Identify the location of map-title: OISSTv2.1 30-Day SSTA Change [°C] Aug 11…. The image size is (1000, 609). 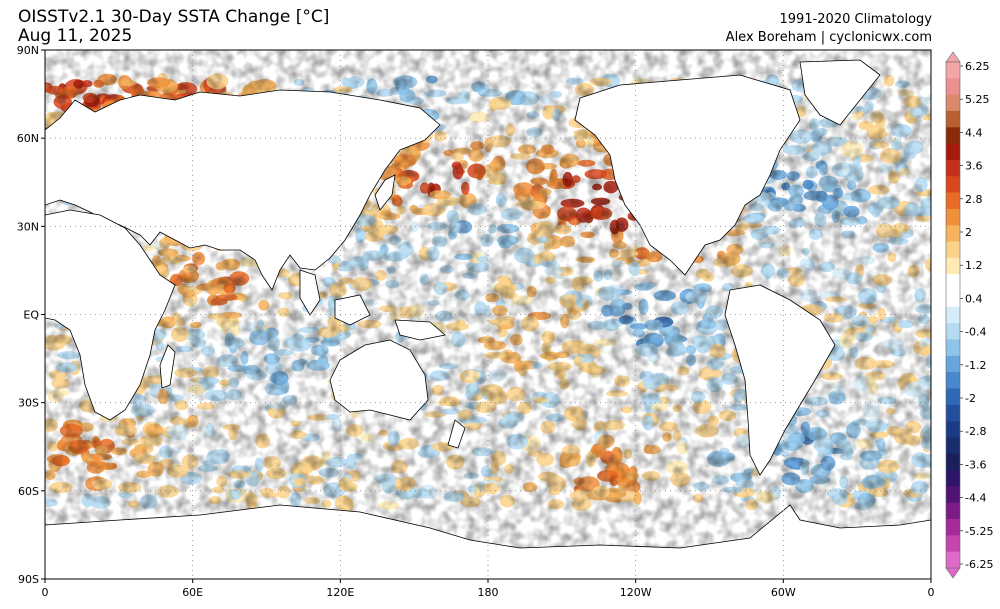
(173, 27).